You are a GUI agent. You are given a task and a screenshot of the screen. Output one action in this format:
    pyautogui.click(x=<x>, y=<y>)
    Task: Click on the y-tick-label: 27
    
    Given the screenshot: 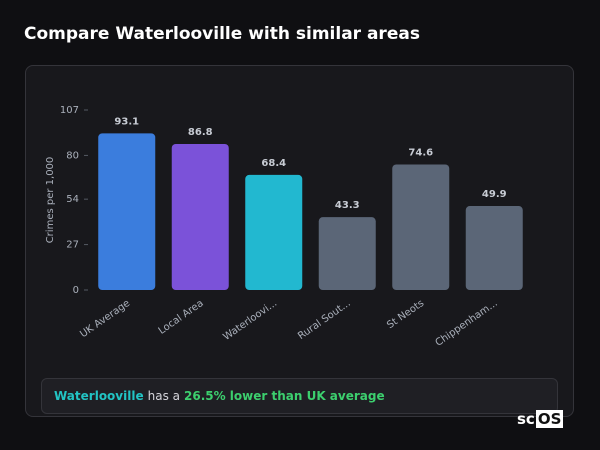 What is the action you would take?
    pyautogui.click(x=72, y=245)
    